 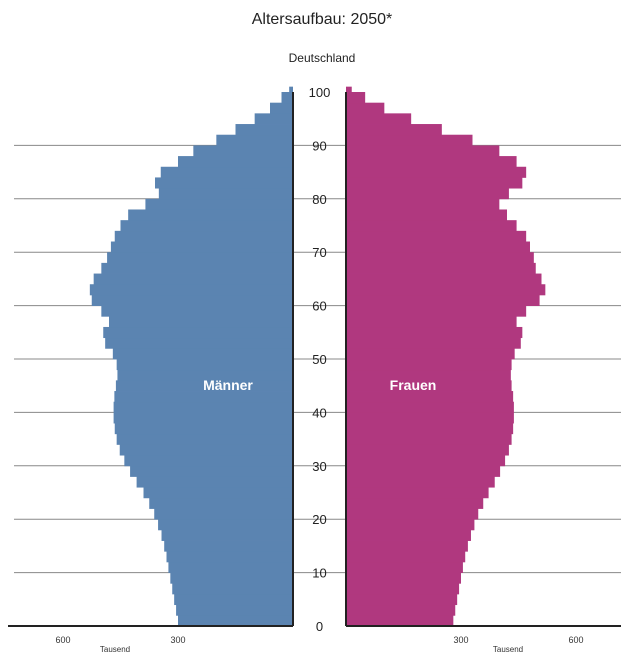 What do you see at coordinates (319, 252) in the screenshot?
I see `age-tick-70: 70` at bounding box center [319, 252].